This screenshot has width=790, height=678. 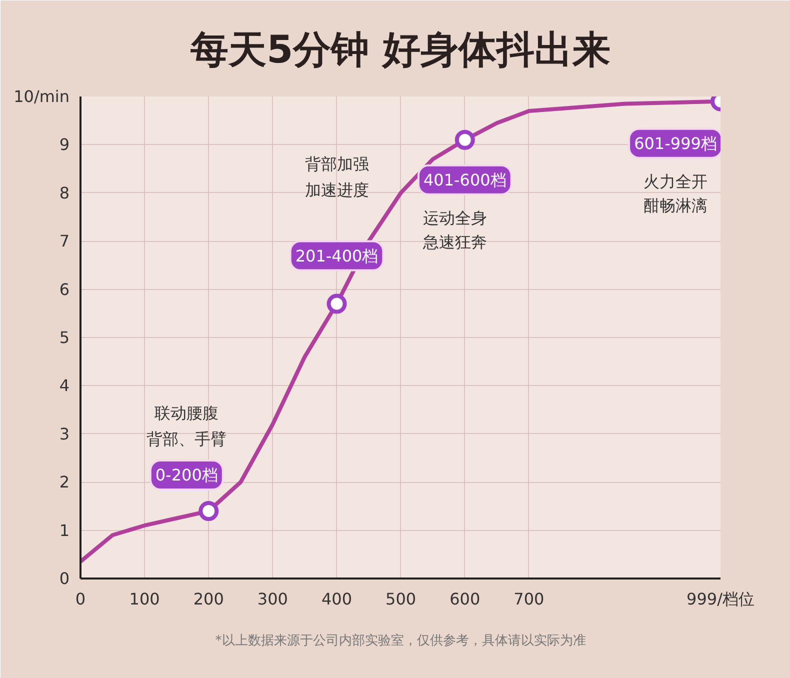 I want to click on x-tick-label: 300, so click(x=272, y=599).